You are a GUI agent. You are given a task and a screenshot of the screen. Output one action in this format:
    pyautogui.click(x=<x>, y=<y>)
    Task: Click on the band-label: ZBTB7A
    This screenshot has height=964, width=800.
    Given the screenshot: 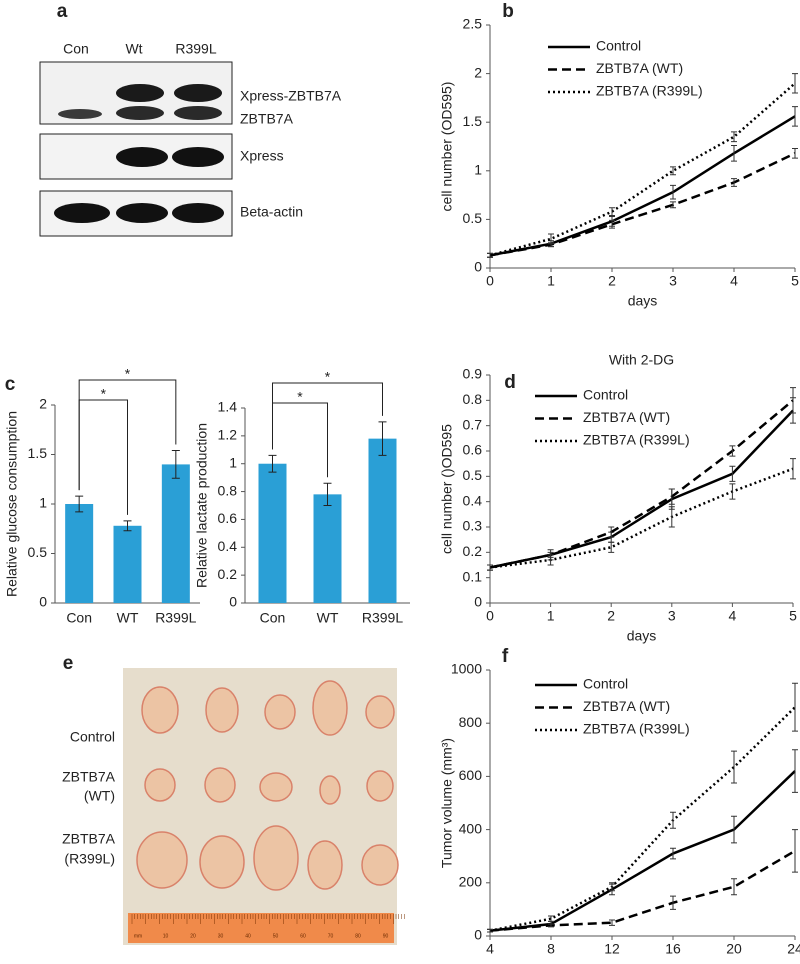 What is the action you would take?
    pyautogui.click(x=267, y=119)
    